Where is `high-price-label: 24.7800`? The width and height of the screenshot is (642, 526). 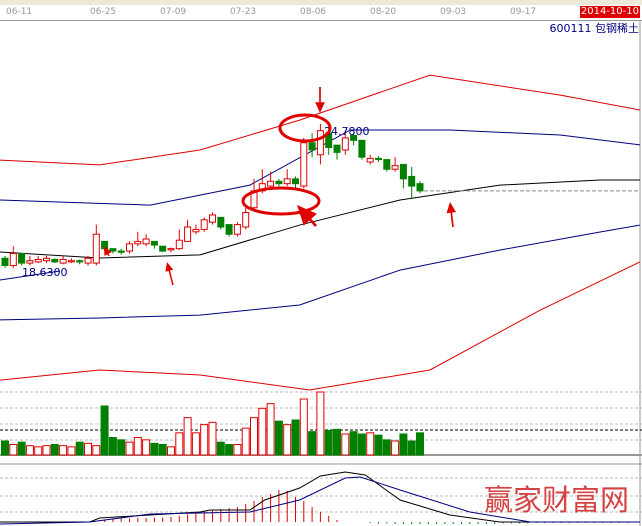
high-price-label: 24.7800 is located at coordinates (347, 131).